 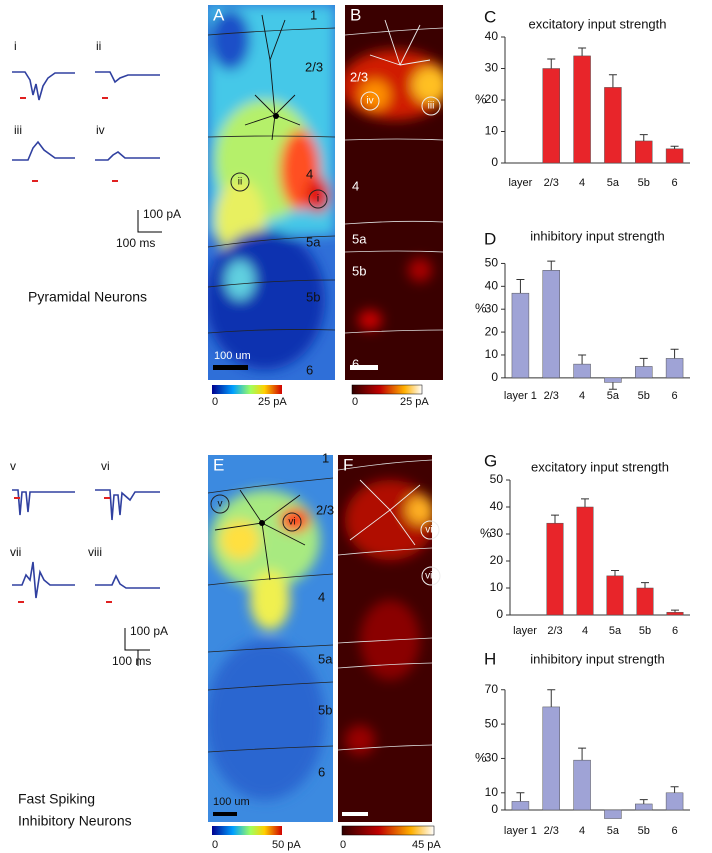 I want to click on trace-label: viii, so click(x=95, y=552).